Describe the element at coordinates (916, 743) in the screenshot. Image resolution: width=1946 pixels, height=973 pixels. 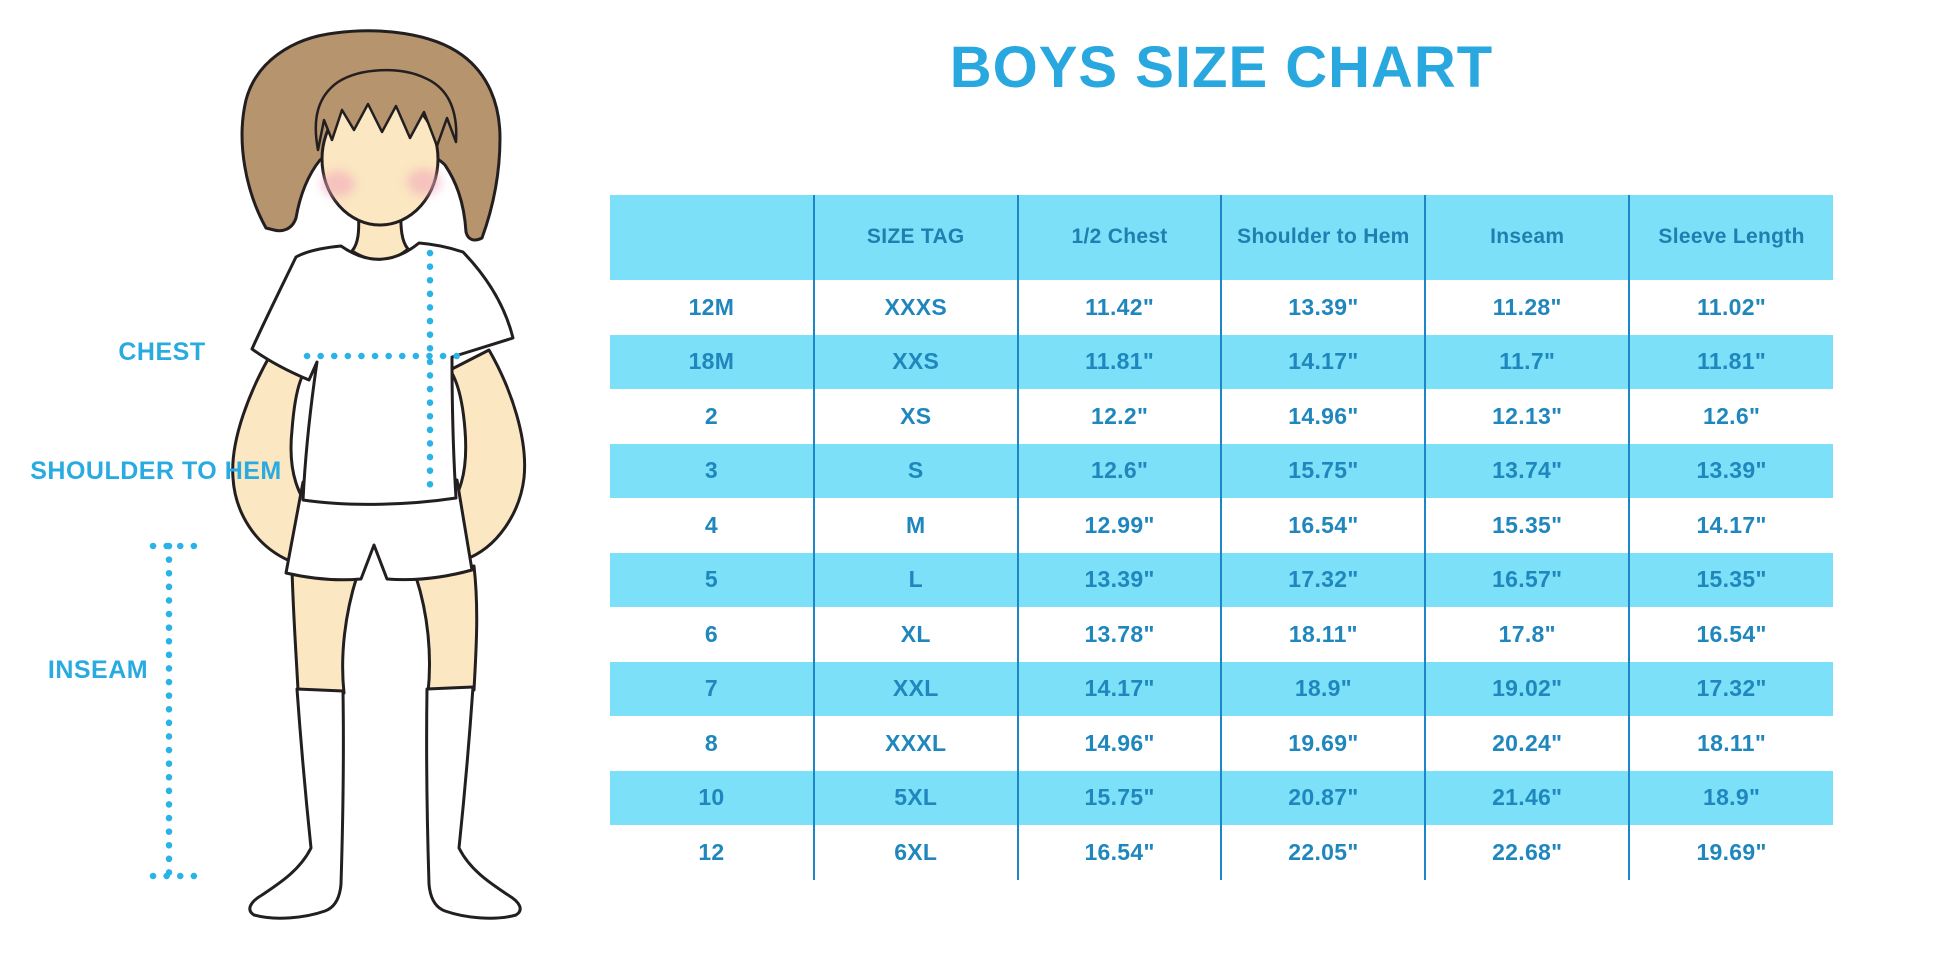
I see `measure-cell: XXXL` at that location.